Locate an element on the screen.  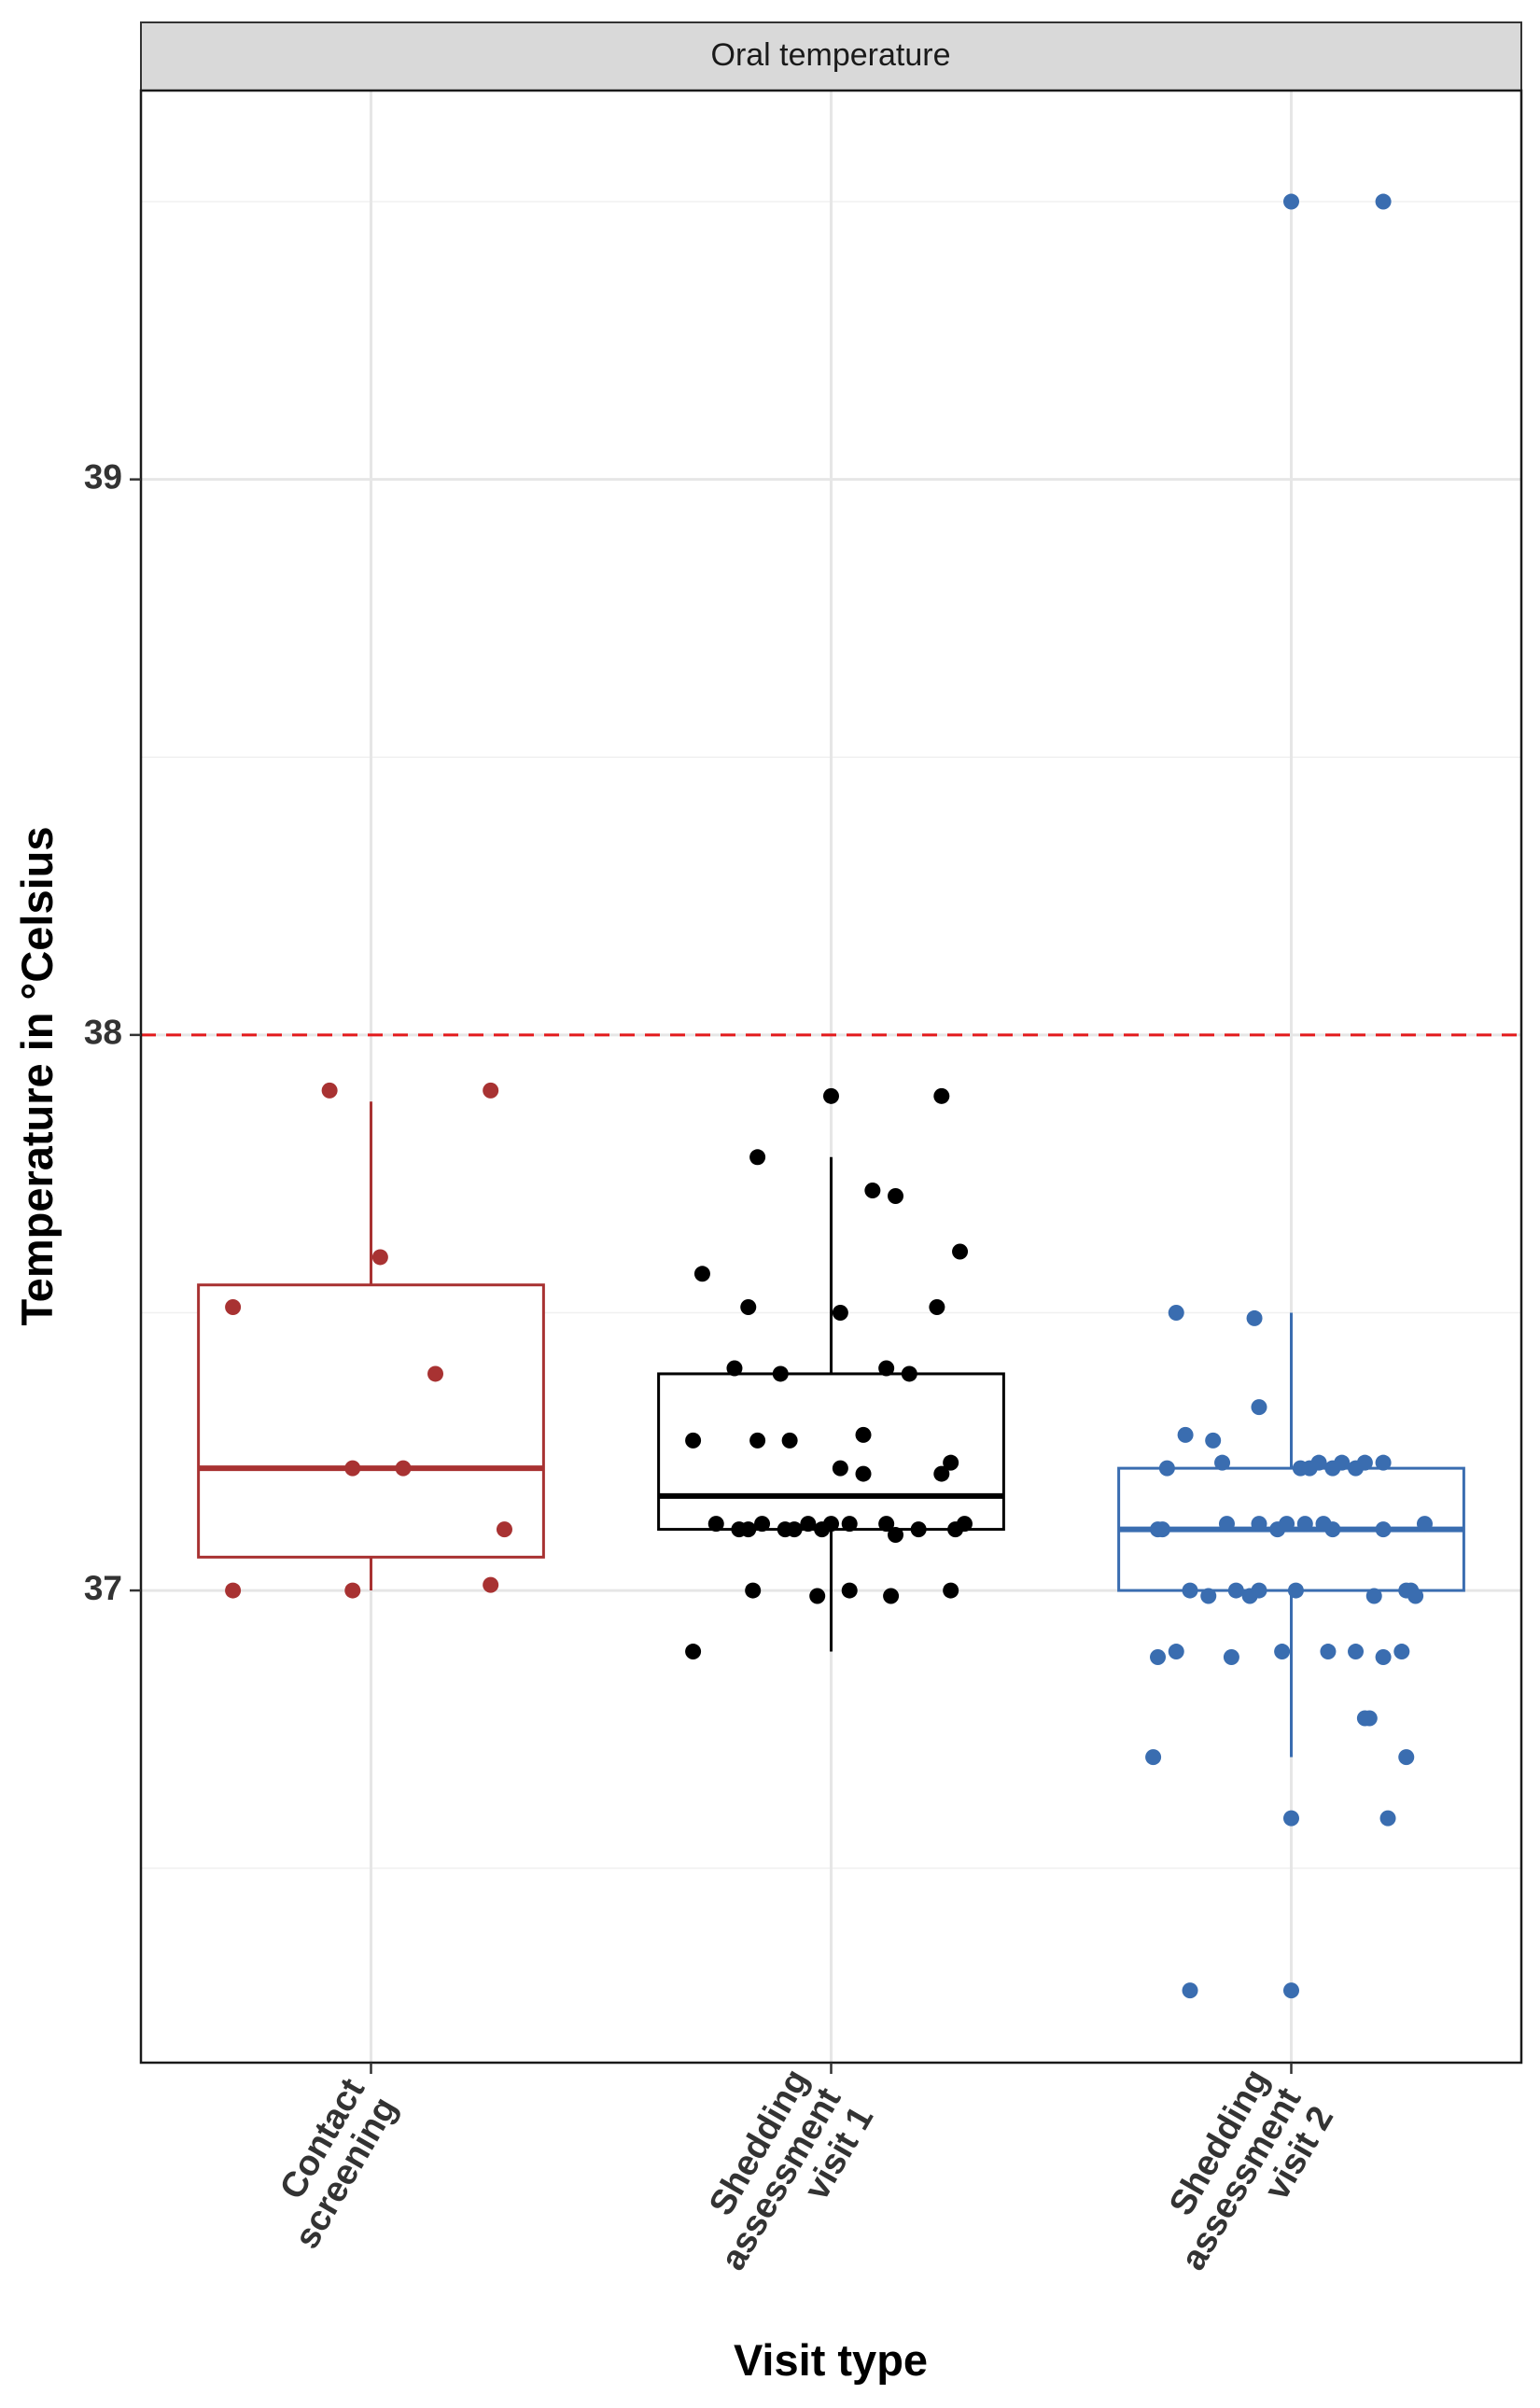
y-tick-label: 37 is located at coordinates (103, 1588).